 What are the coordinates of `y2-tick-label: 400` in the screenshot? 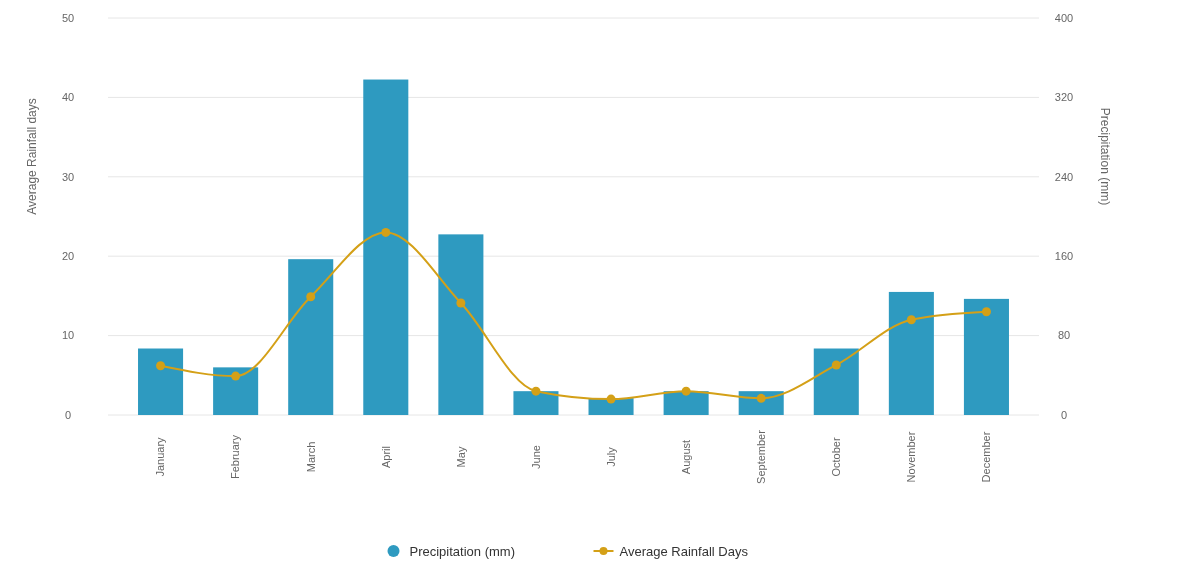 It's located at (1064, 17).